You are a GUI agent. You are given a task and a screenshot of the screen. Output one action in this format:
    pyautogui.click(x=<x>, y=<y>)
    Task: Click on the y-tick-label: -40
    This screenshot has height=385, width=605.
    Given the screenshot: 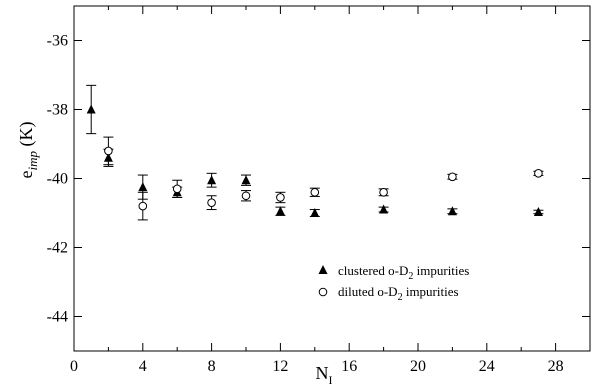 What is the action you would take?
    pyautogui.click(x=57, y=179)
    